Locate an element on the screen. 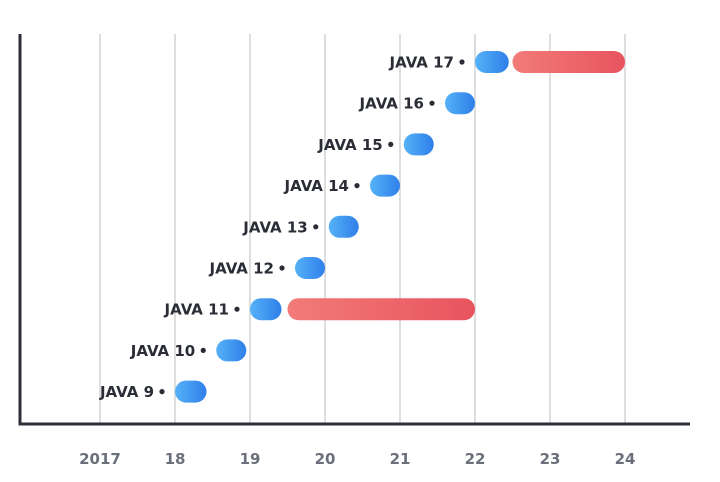  x-tick-label: 18 is located at coordinates (175, 459).